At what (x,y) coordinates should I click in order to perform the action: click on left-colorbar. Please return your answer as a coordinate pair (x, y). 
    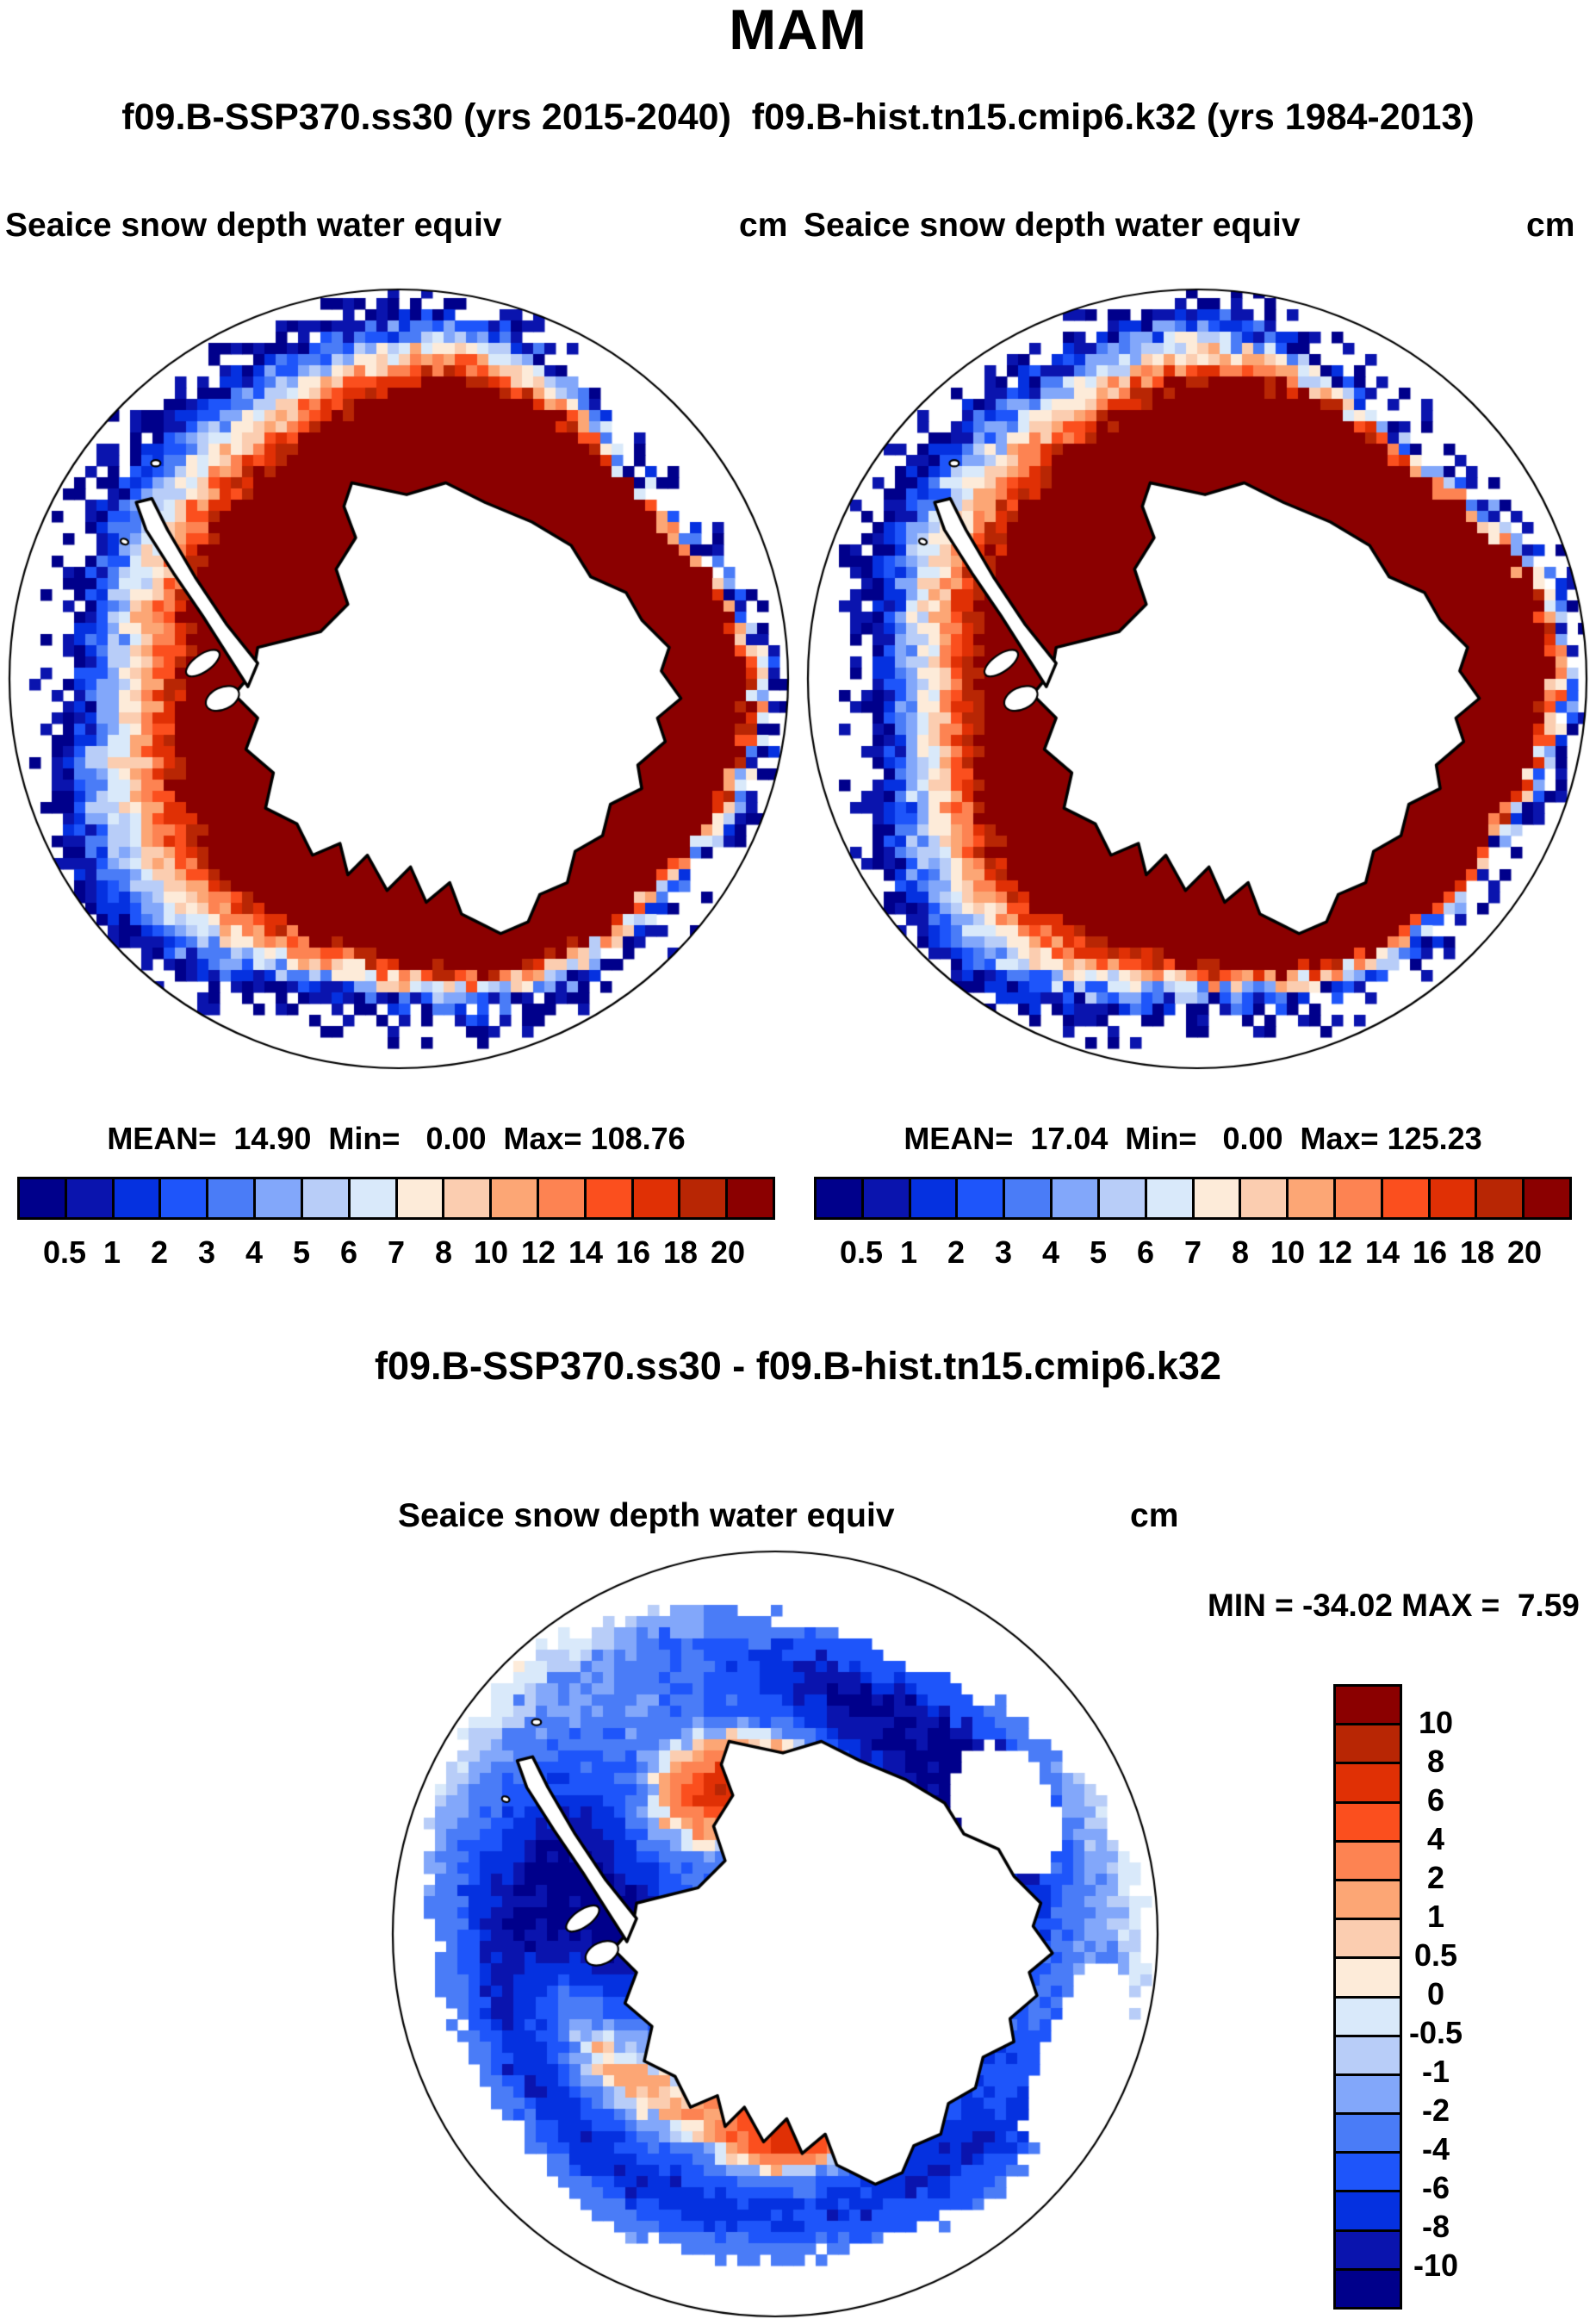
    Looking at the image, I should click on (396, 1198).